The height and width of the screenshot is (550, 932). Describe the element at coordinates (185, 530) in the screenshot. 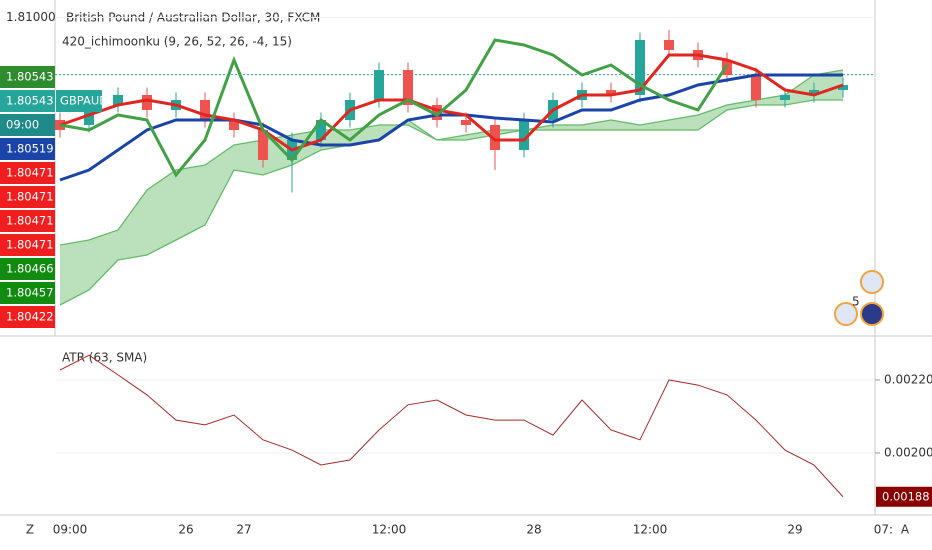

I see `x-tick-label: 26` at that location.